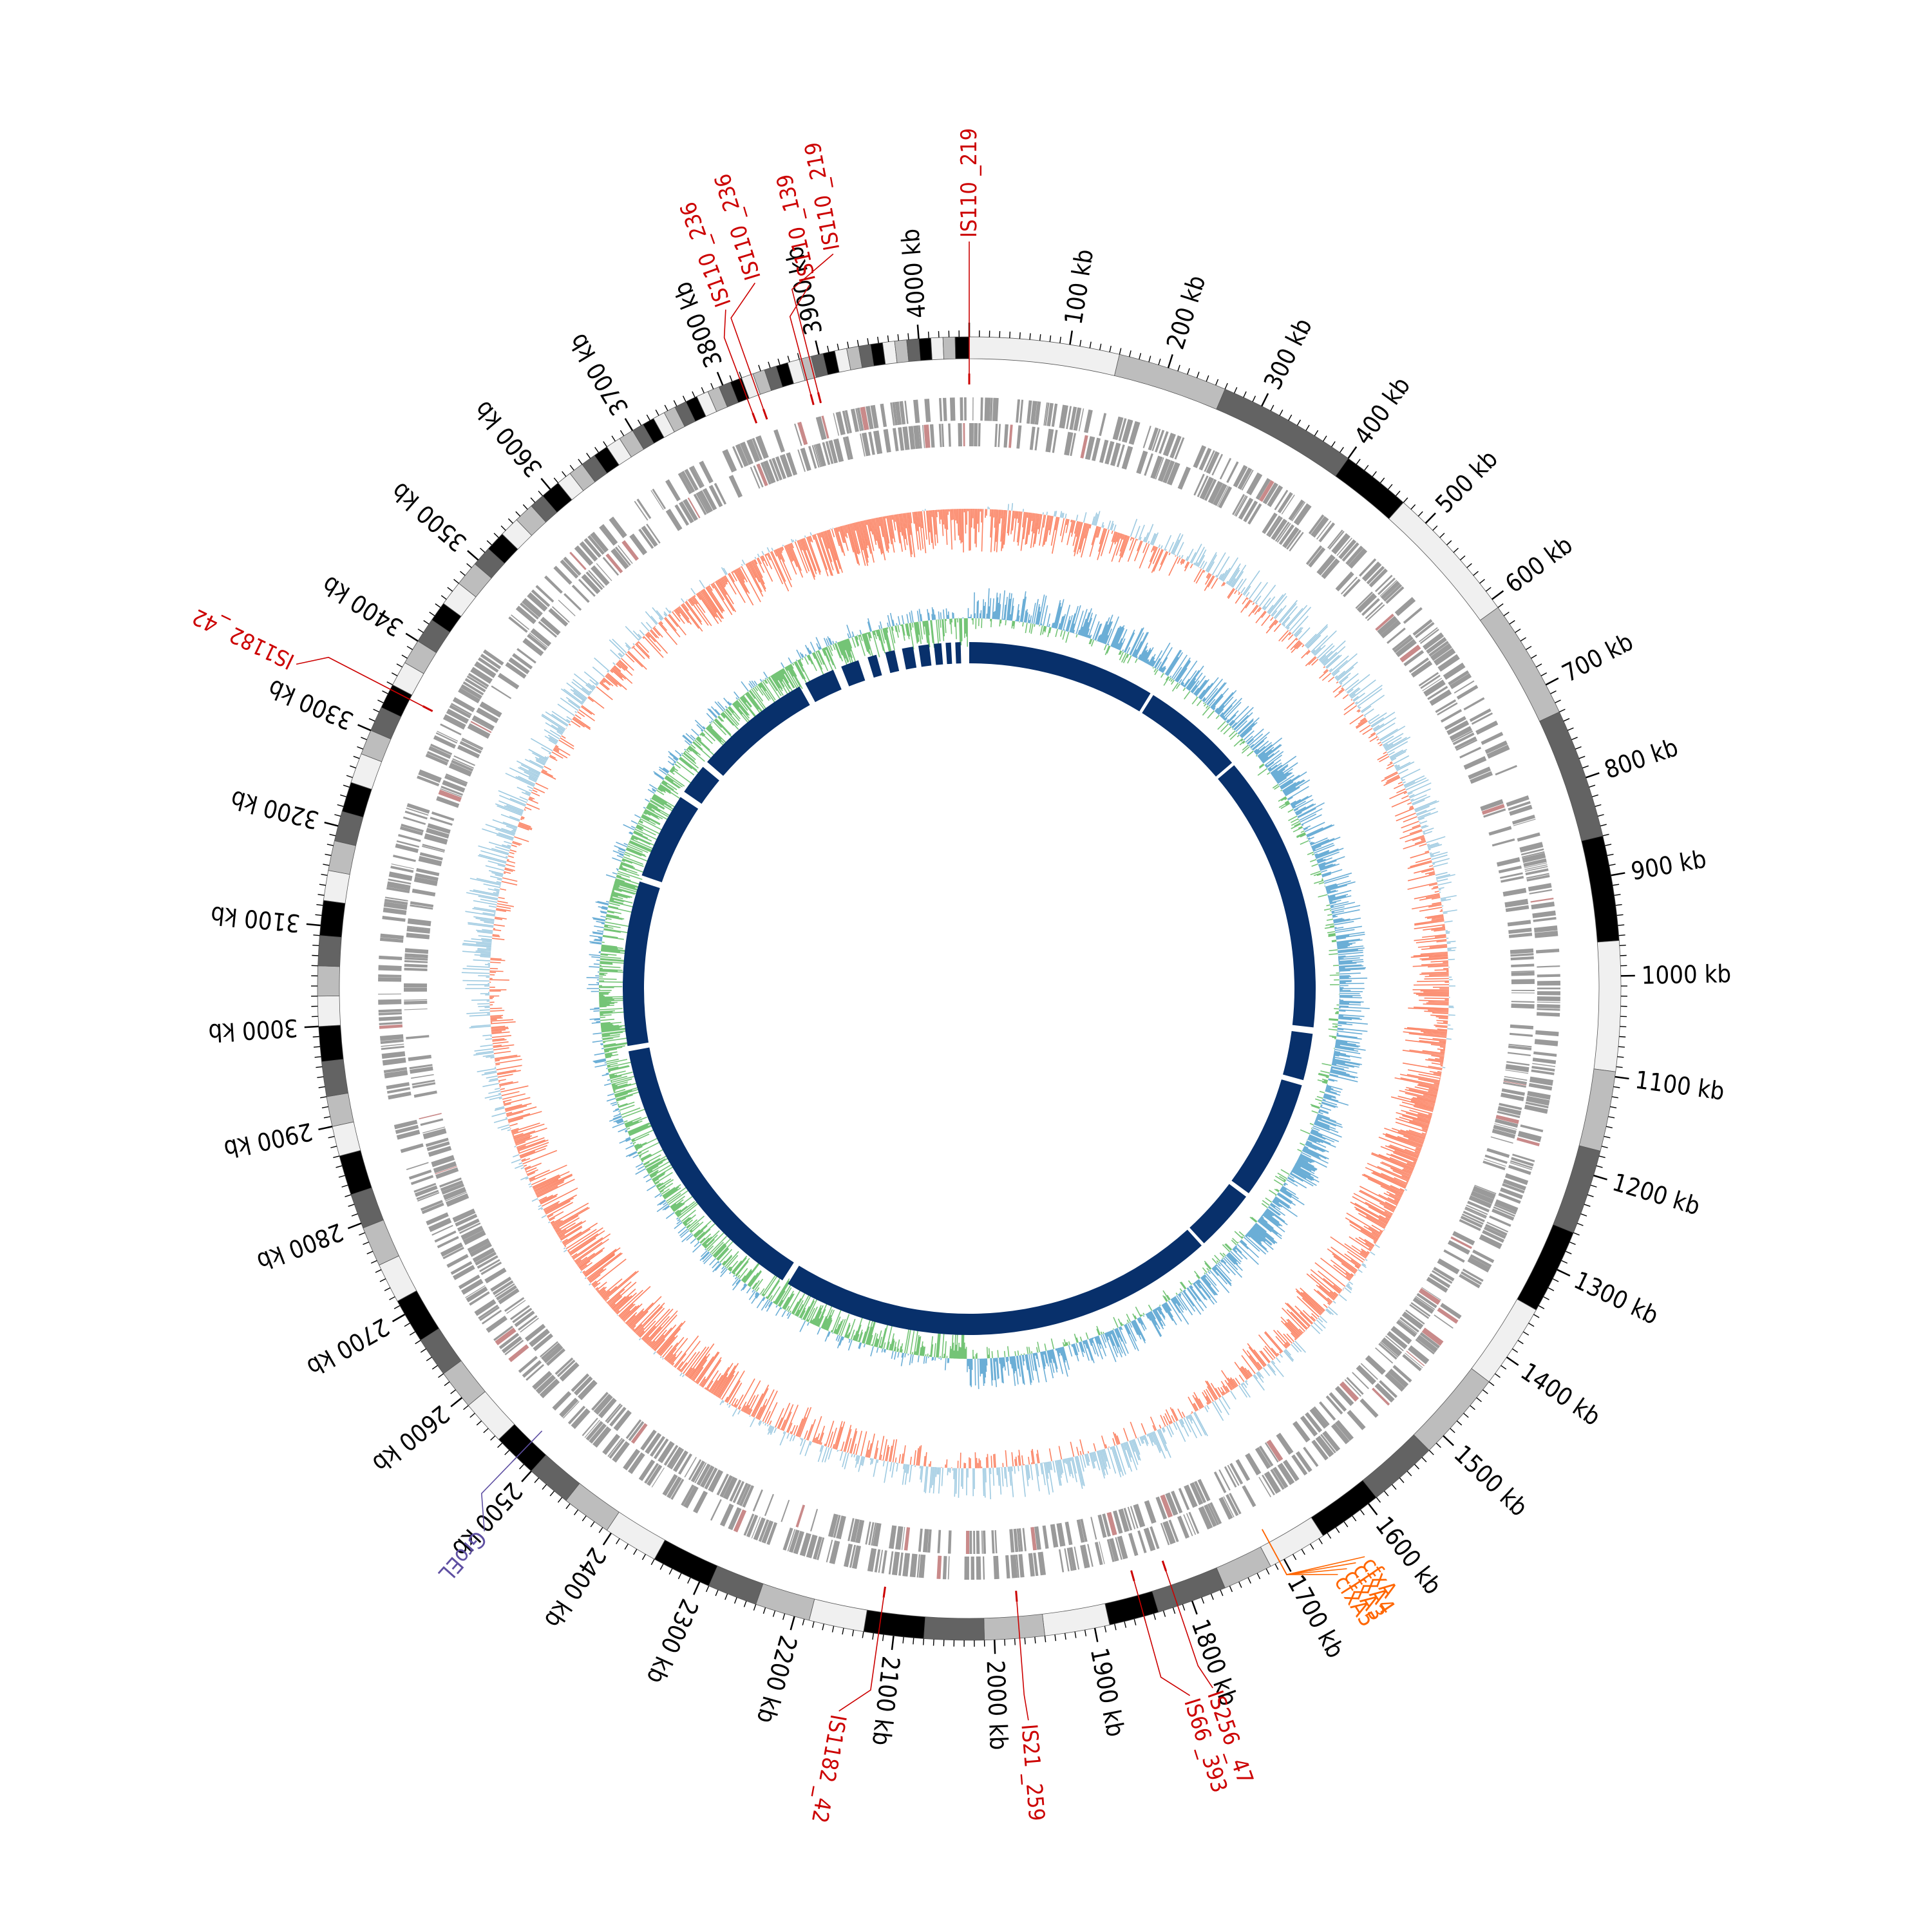 This screenshot has width=1932, height=1932. Describe the element at coordinates (629, 425) in the screenshot. I see `major-tick` at that location.